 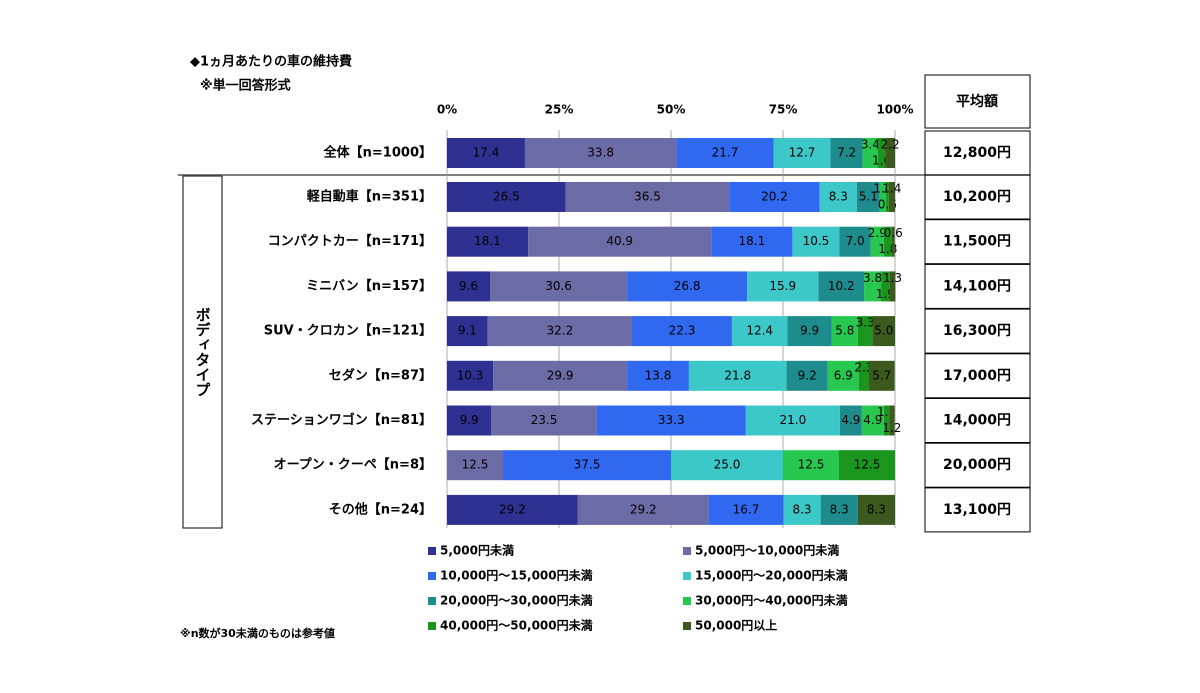 What do you see at coordinates (850, 420) in the screenshot?
I see `value-label: 4.9` at bounding box center [850, 420].